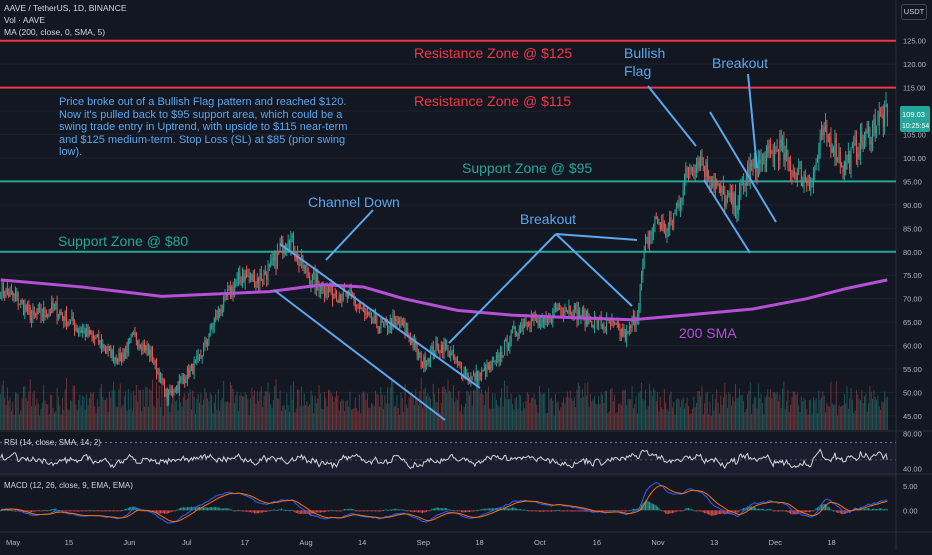 The height and width of the screenshot is (555, 932). What do you see at coordinates (479, 542) in the screenshot?
I see `x-tick-label: 18` at bounding box center [479, 542].